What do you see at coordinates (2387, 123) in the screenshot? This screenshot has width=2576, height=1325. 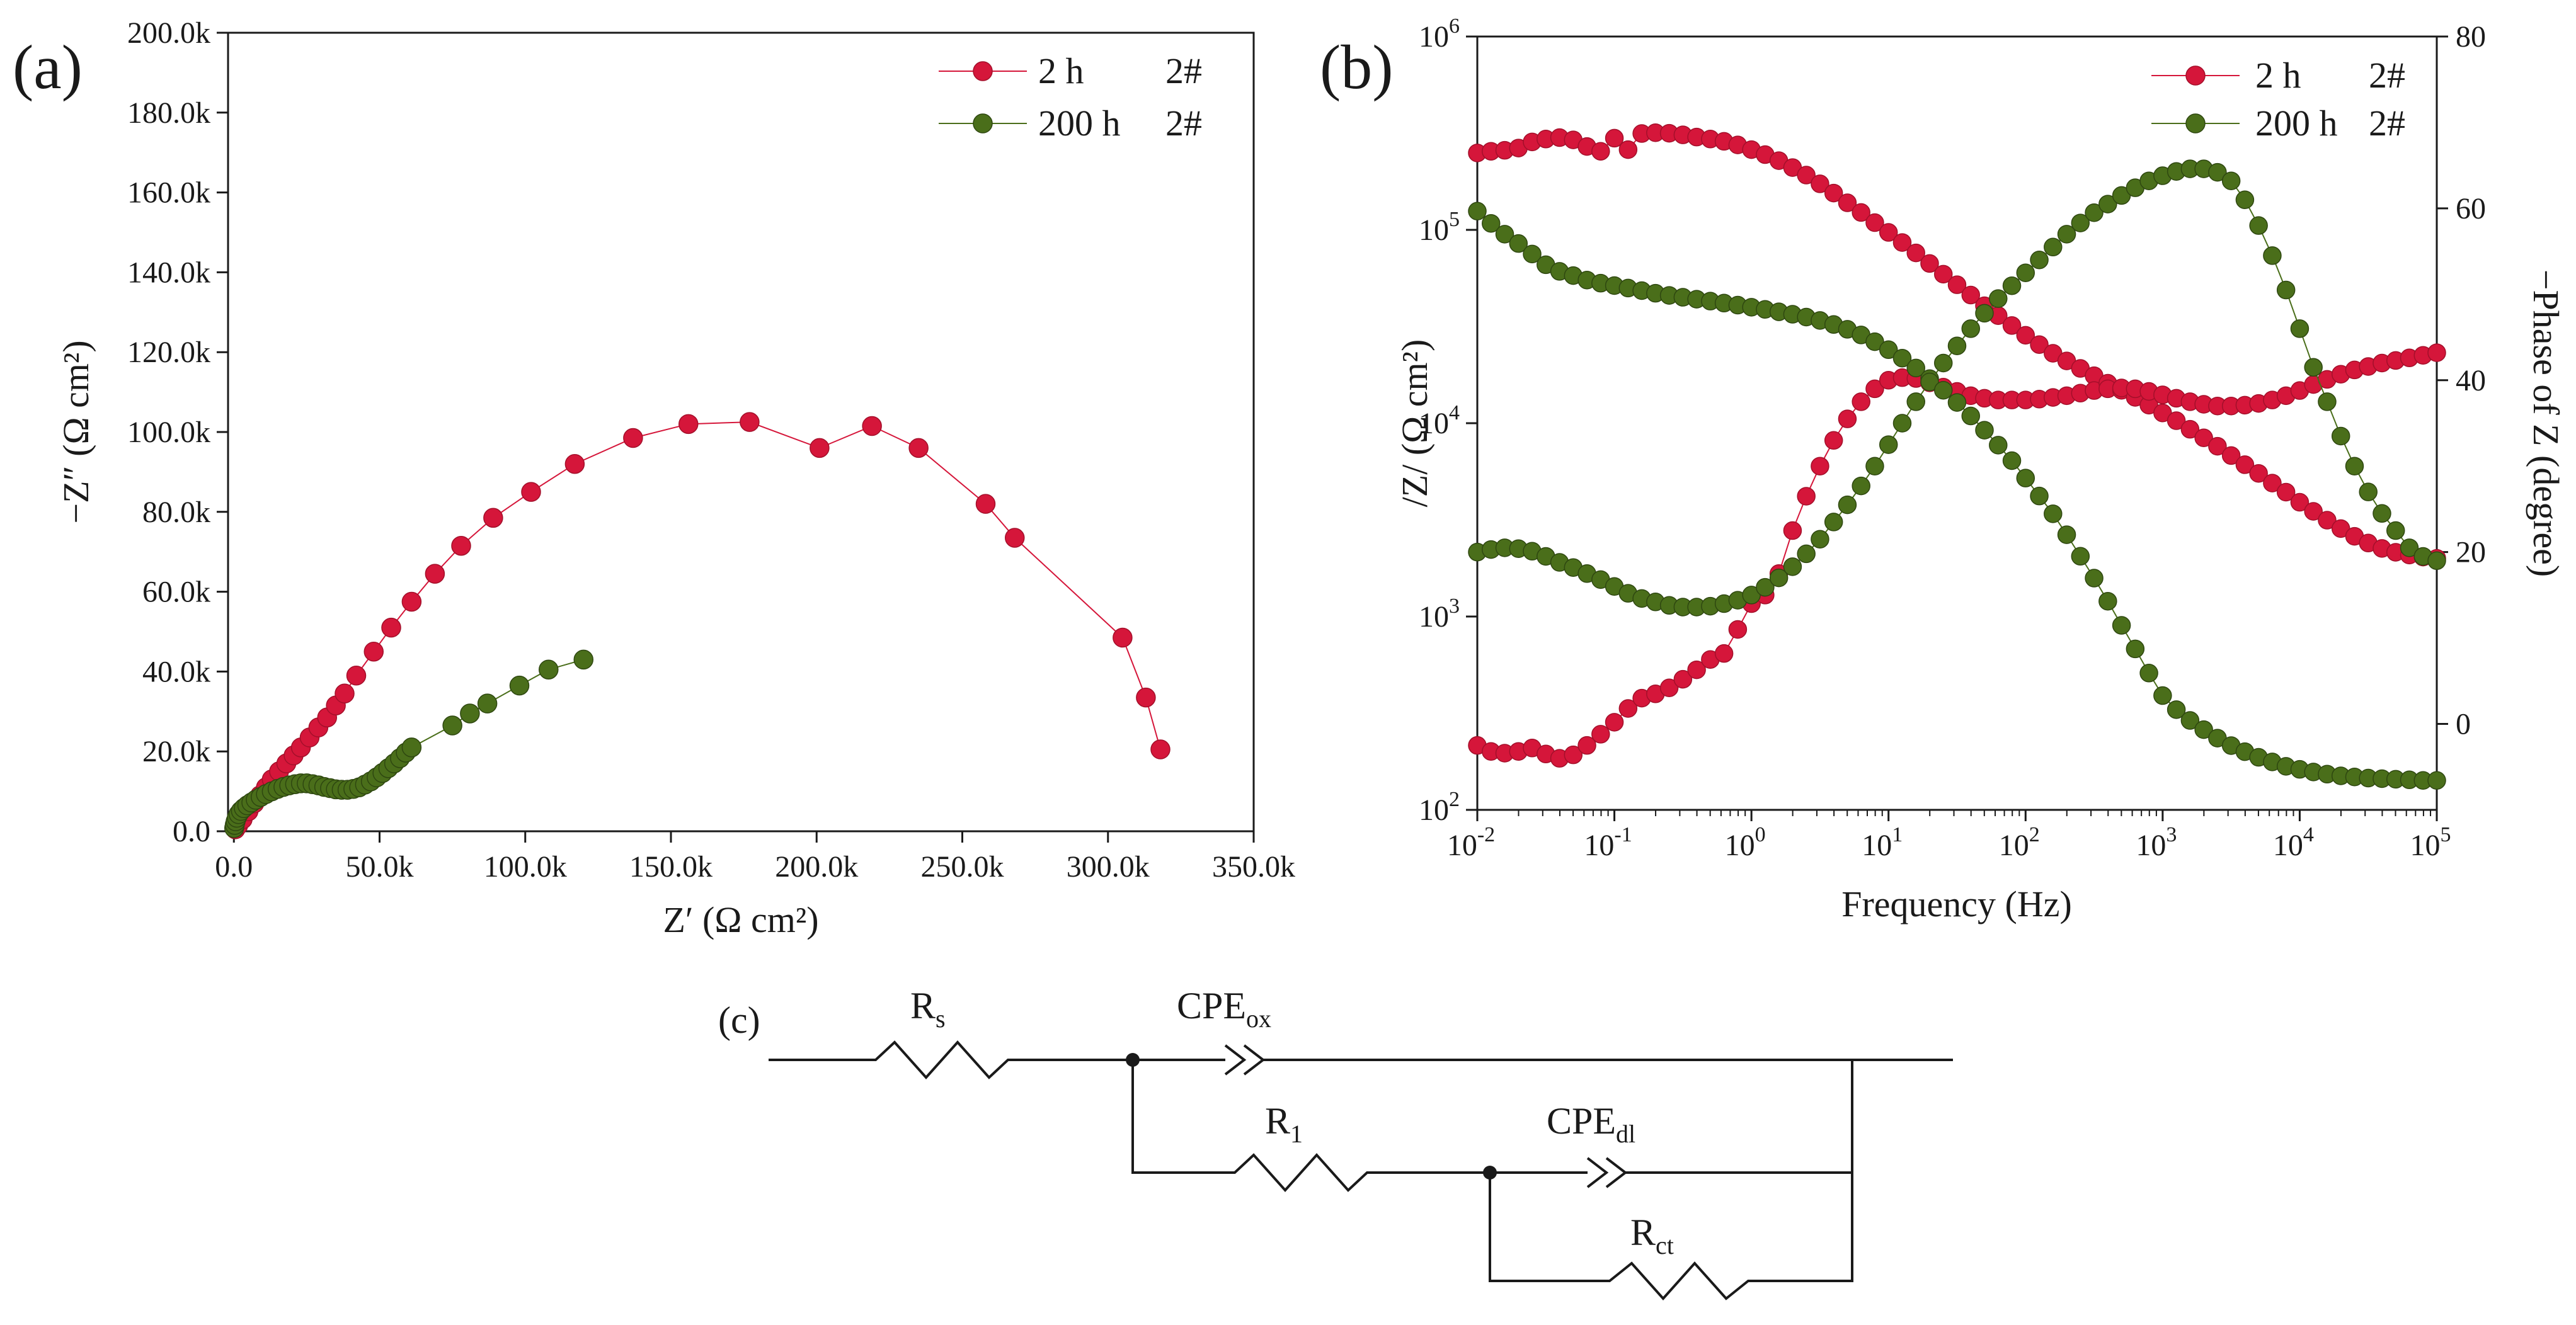 I see `legend-b-sample-200h: 2#` at bounding box center [2387, 123].